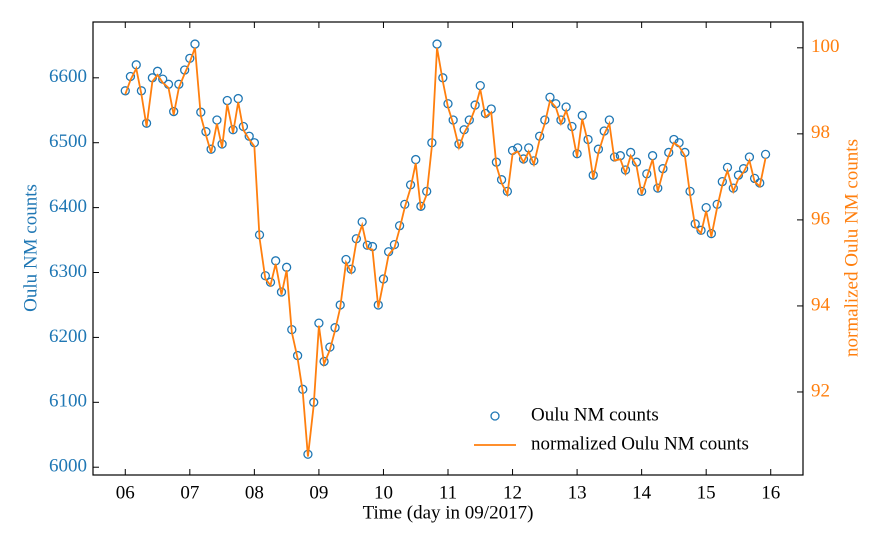 The image size is (885, 547). I want to click on x-tick-label: 10, so click(383, 492).